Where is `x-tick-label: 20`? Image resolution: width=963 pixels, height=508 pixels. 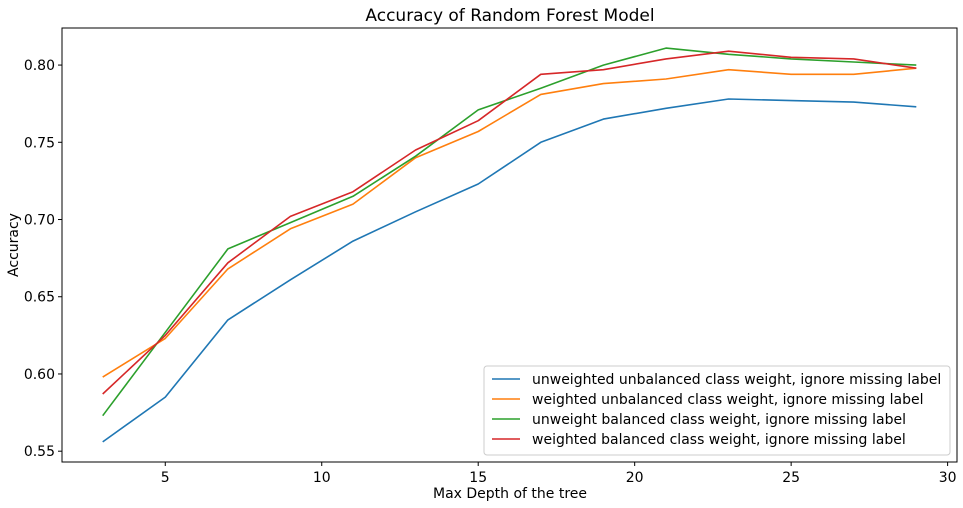
x-tick-label: 20 is located at coordinates (635, 478).